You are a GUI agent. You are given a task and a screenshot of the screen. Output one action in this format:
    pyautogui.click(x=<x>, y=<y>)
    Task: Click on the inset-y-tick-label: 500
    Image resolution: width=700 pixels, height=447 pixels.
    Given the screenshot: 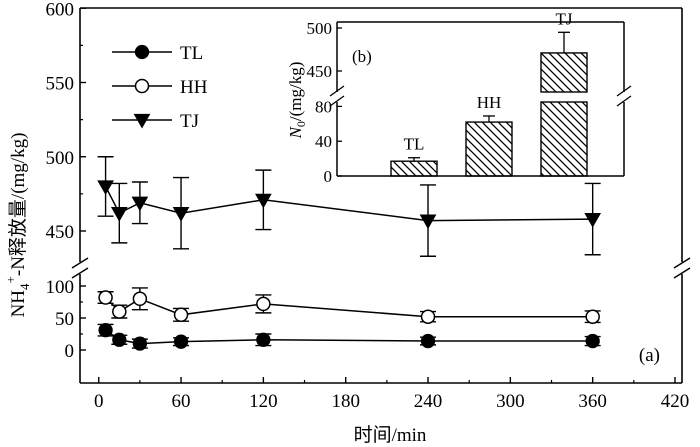 What is the action you would take?
    pyautogui.click(x=320, y=28)
    